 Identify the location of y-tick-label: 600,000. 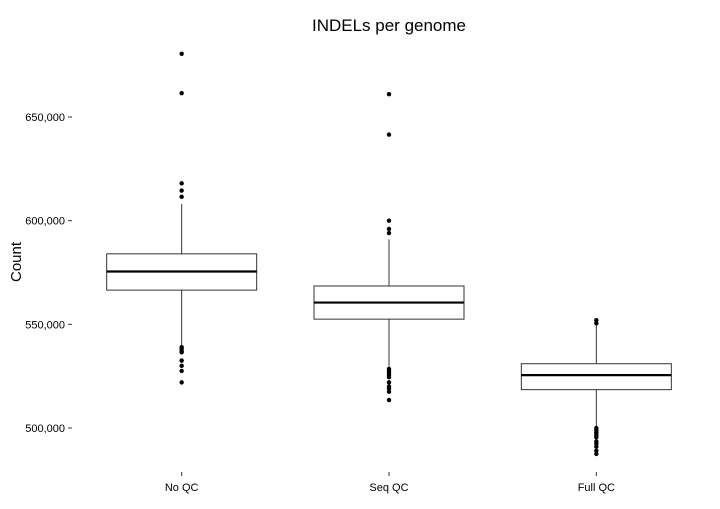
(45, 222).